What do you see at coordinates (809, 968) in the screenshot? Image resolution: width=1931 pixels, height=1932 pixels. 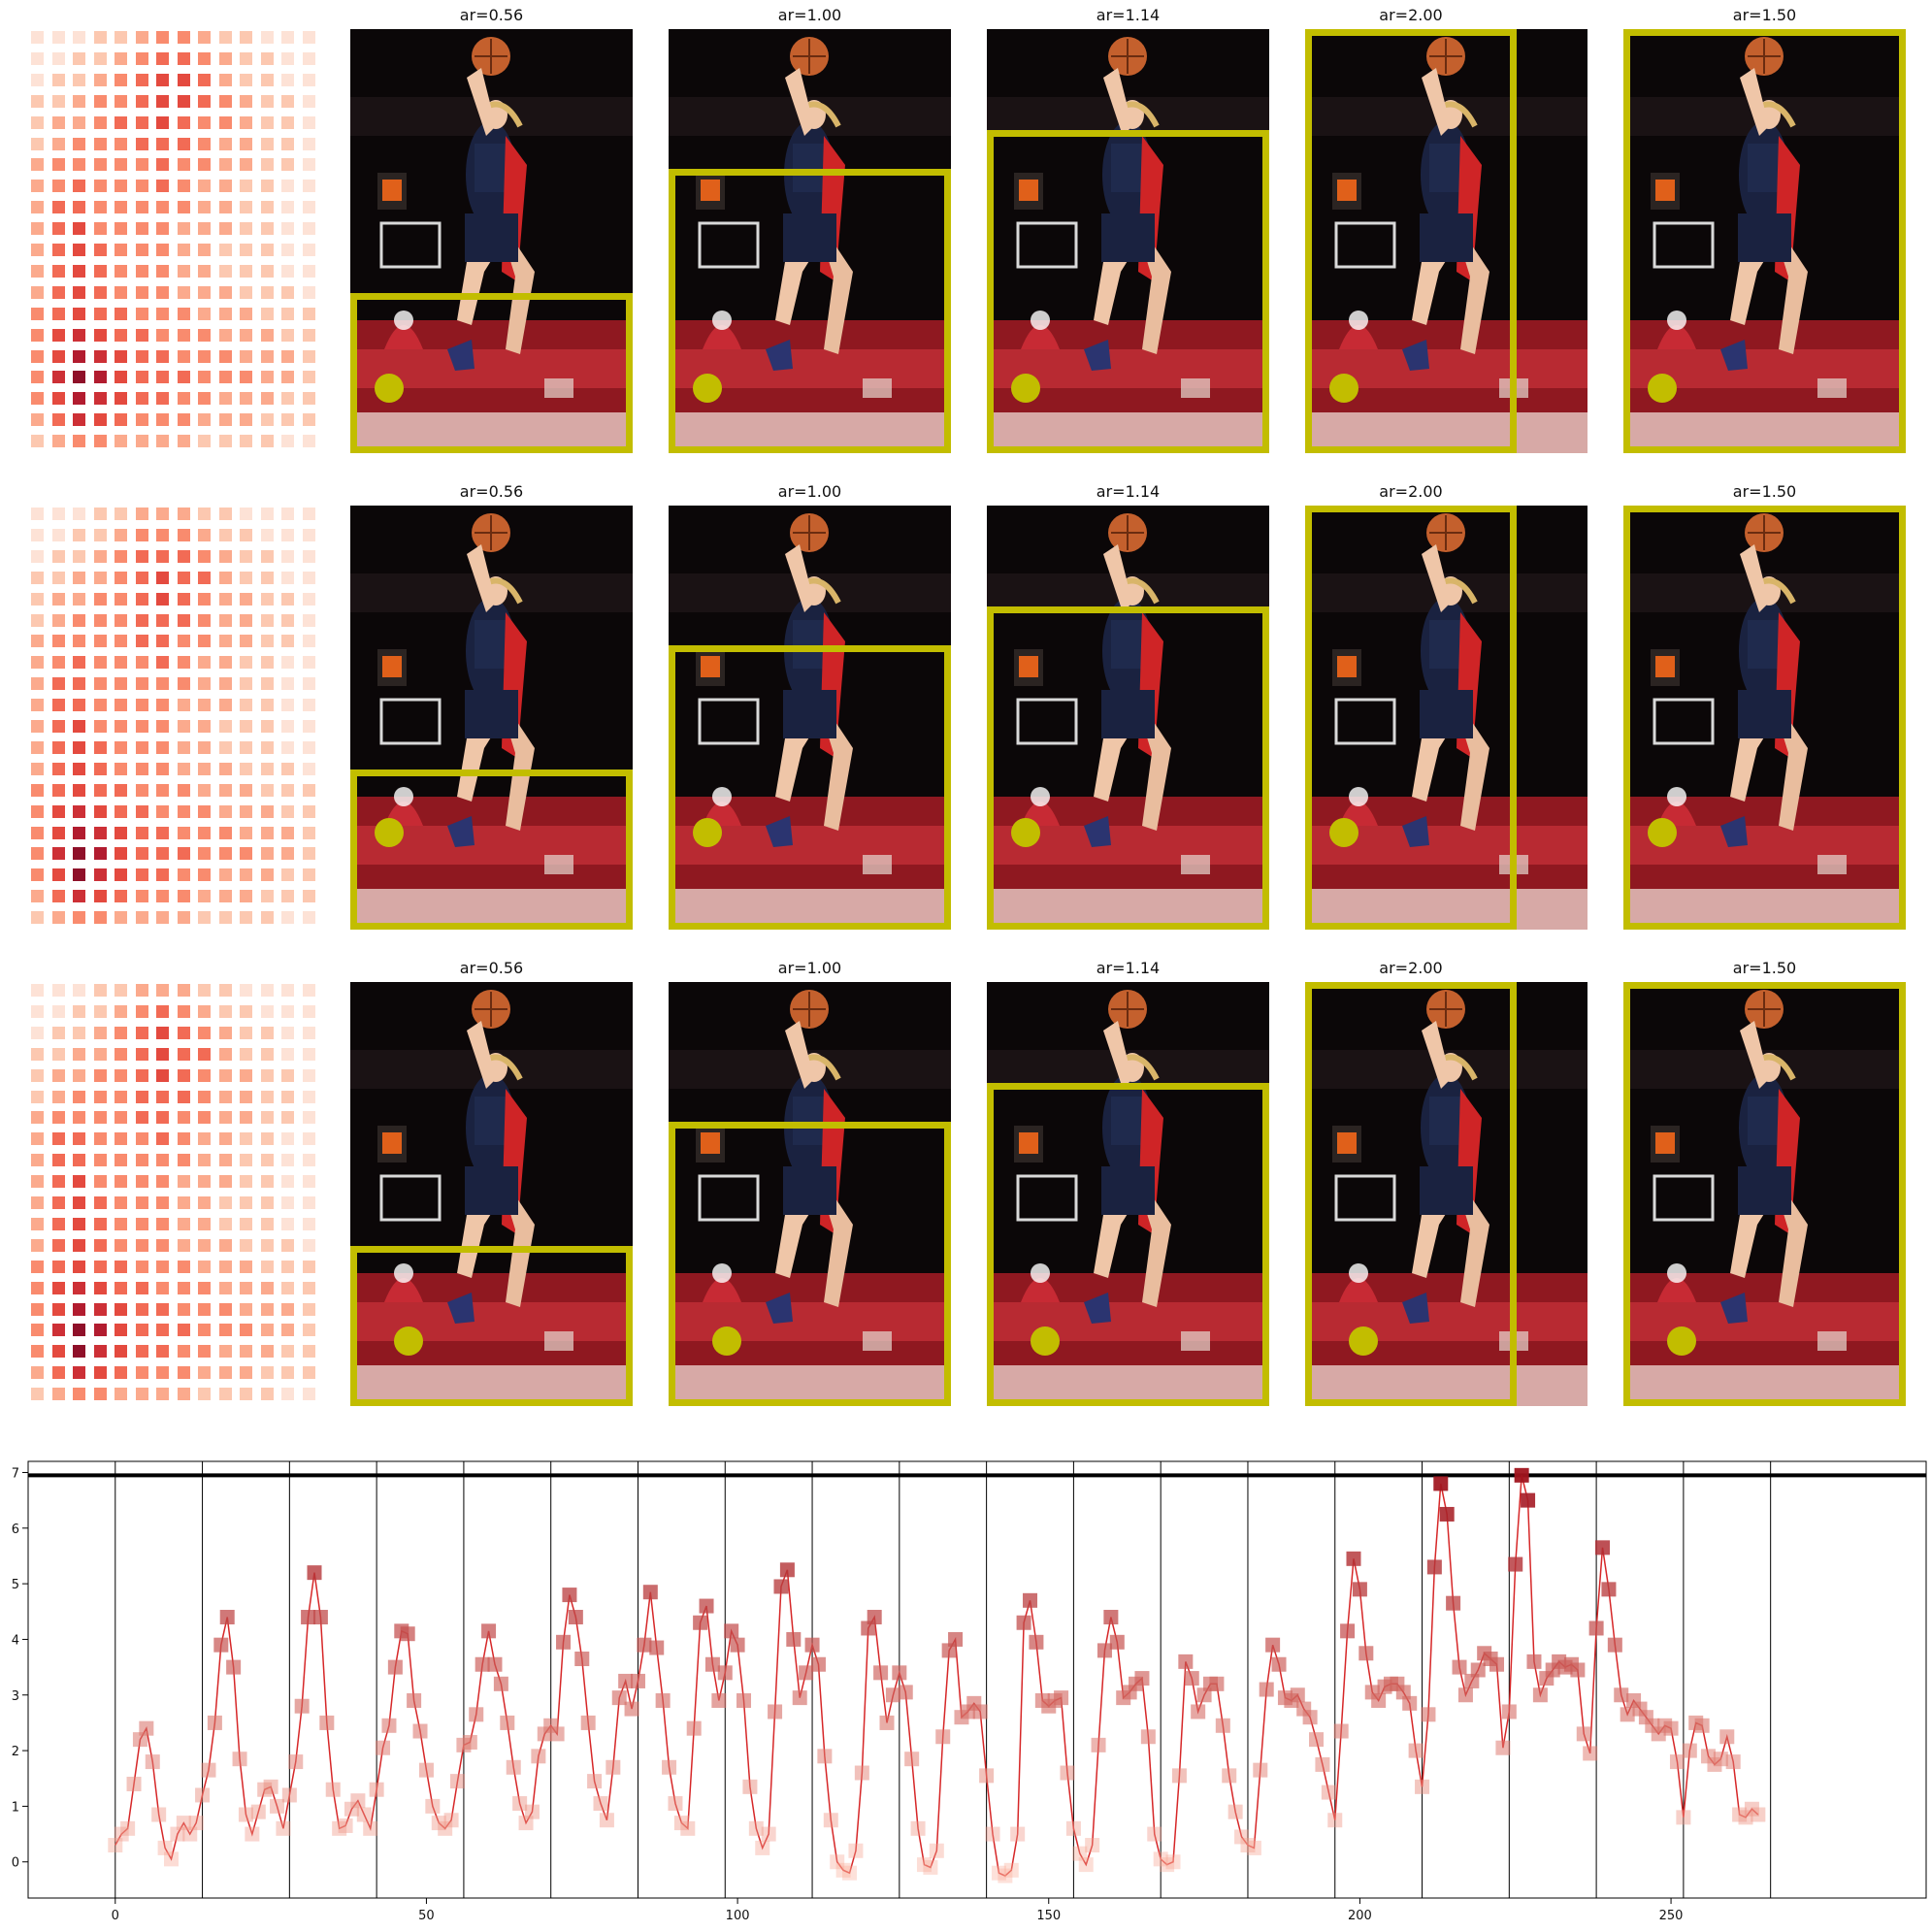 I see `panel-title: ar=1.00` at bounding box center [809, 968].